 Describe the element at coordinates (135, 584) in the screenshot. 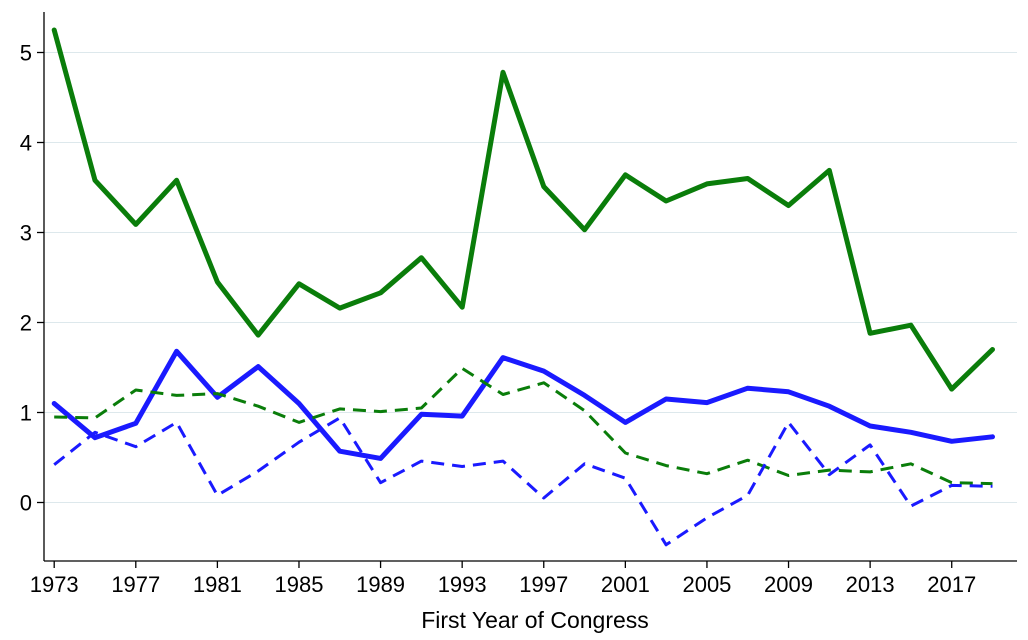

I see `x-tick-label: 1977` at that location.